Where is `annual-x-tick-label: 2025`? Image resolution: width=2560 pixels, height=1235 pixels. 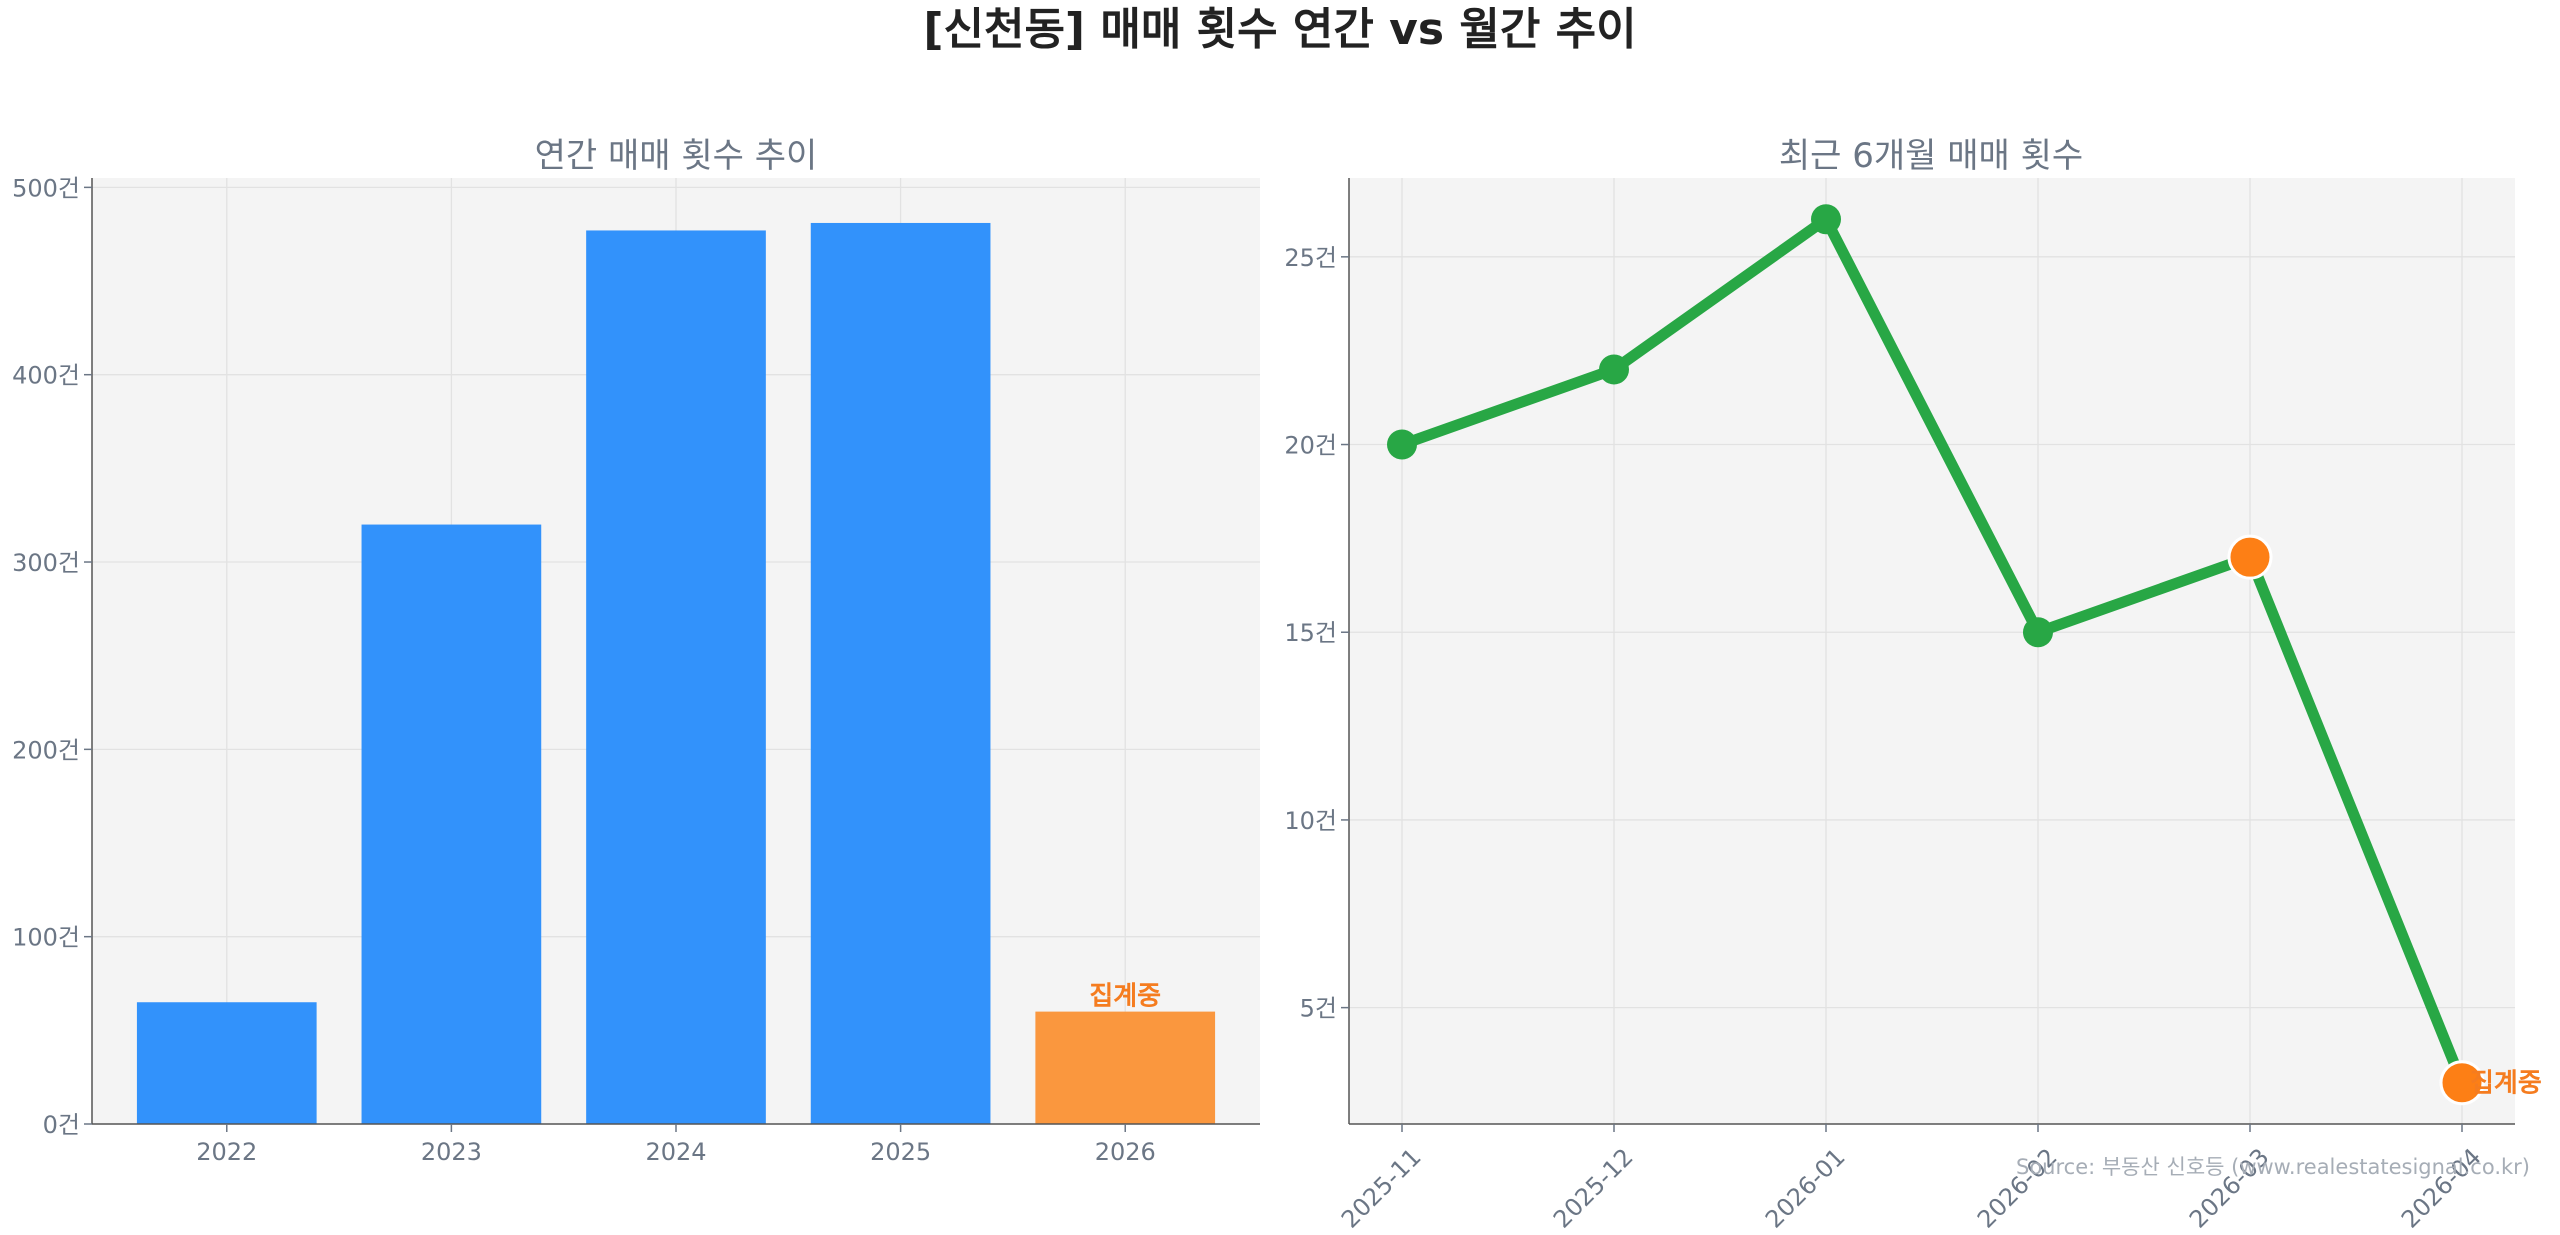
annual-x-tick-label: 2025 is located at coordinates (900, 1152).